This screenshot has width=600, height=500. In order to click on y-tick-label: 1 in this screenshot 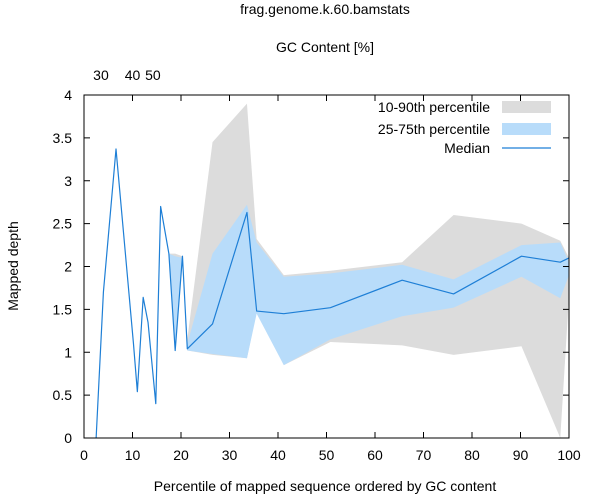, I will do `click(68, 352)`.